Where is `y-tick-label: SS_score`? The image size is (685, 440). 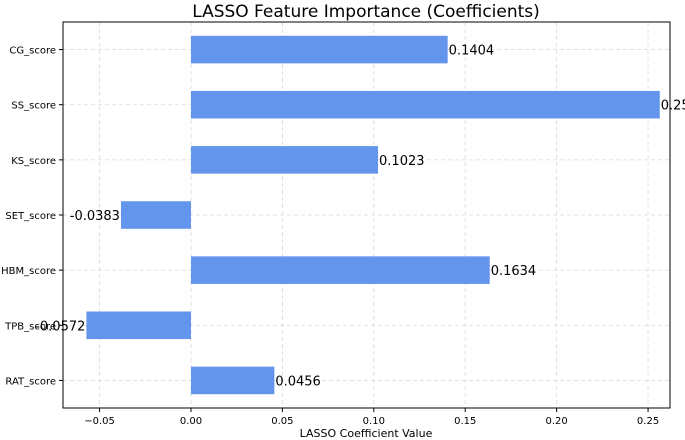 y-tick-label: SS_score is located at coordinates (33, 106).